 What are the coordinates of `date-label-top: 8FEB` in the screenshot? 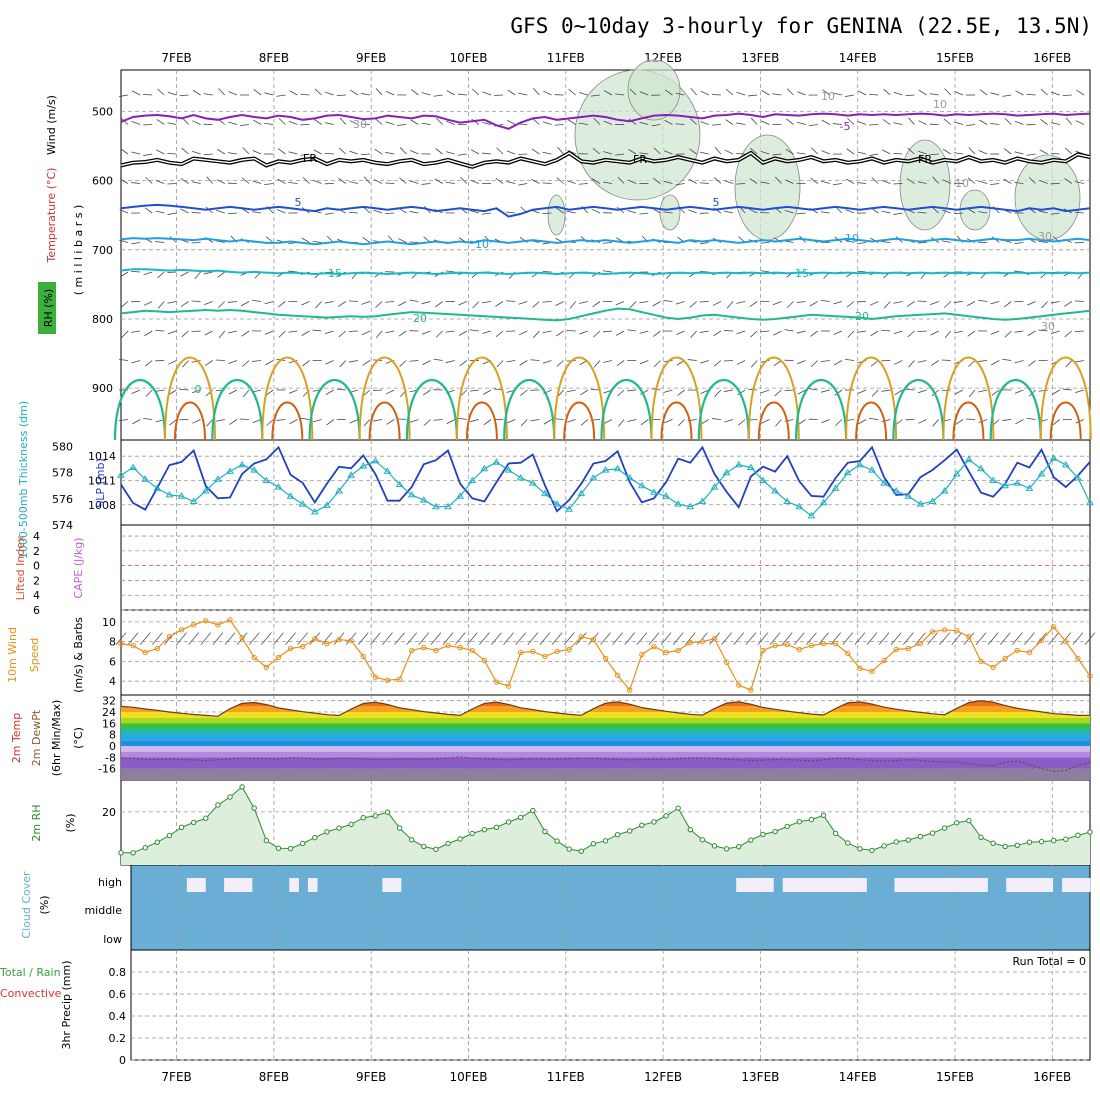 It's located at (274, 58).